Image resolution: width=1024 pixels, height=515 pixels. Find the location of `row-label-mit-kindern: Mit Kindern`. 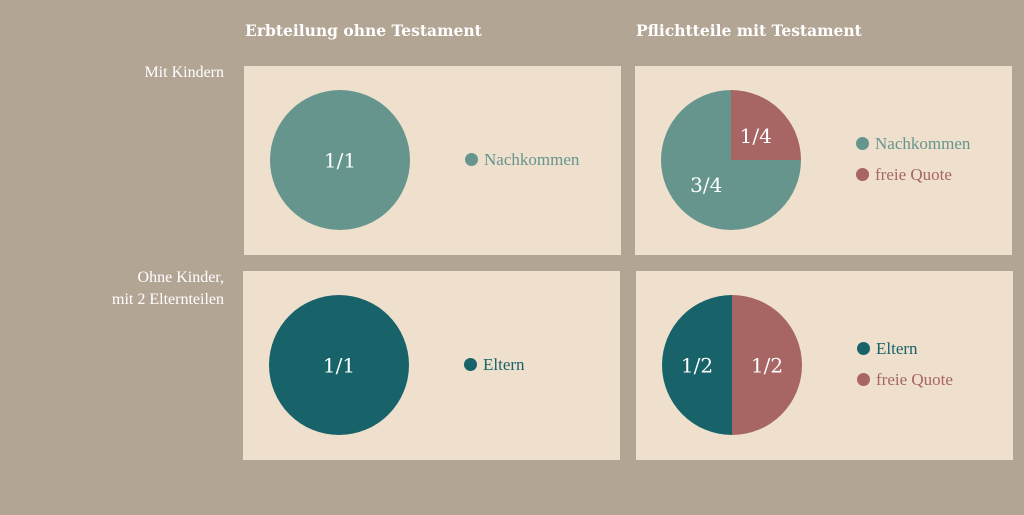

row-label-mit-kindern: Mit Kindern is located at coordinates (184, 73).